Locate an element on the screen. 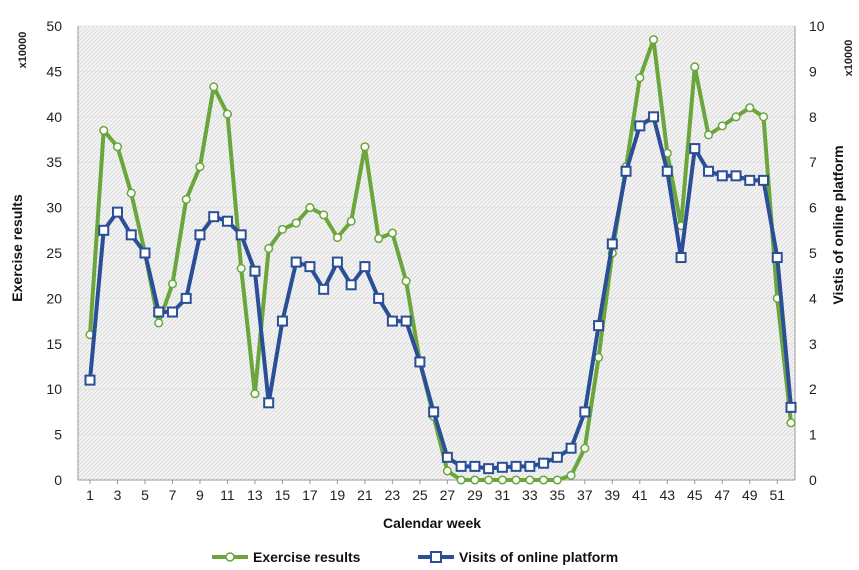 The width and height of the screenshot is (859, 570). x-tick-label: 5 is located at coordinates (145, 495).